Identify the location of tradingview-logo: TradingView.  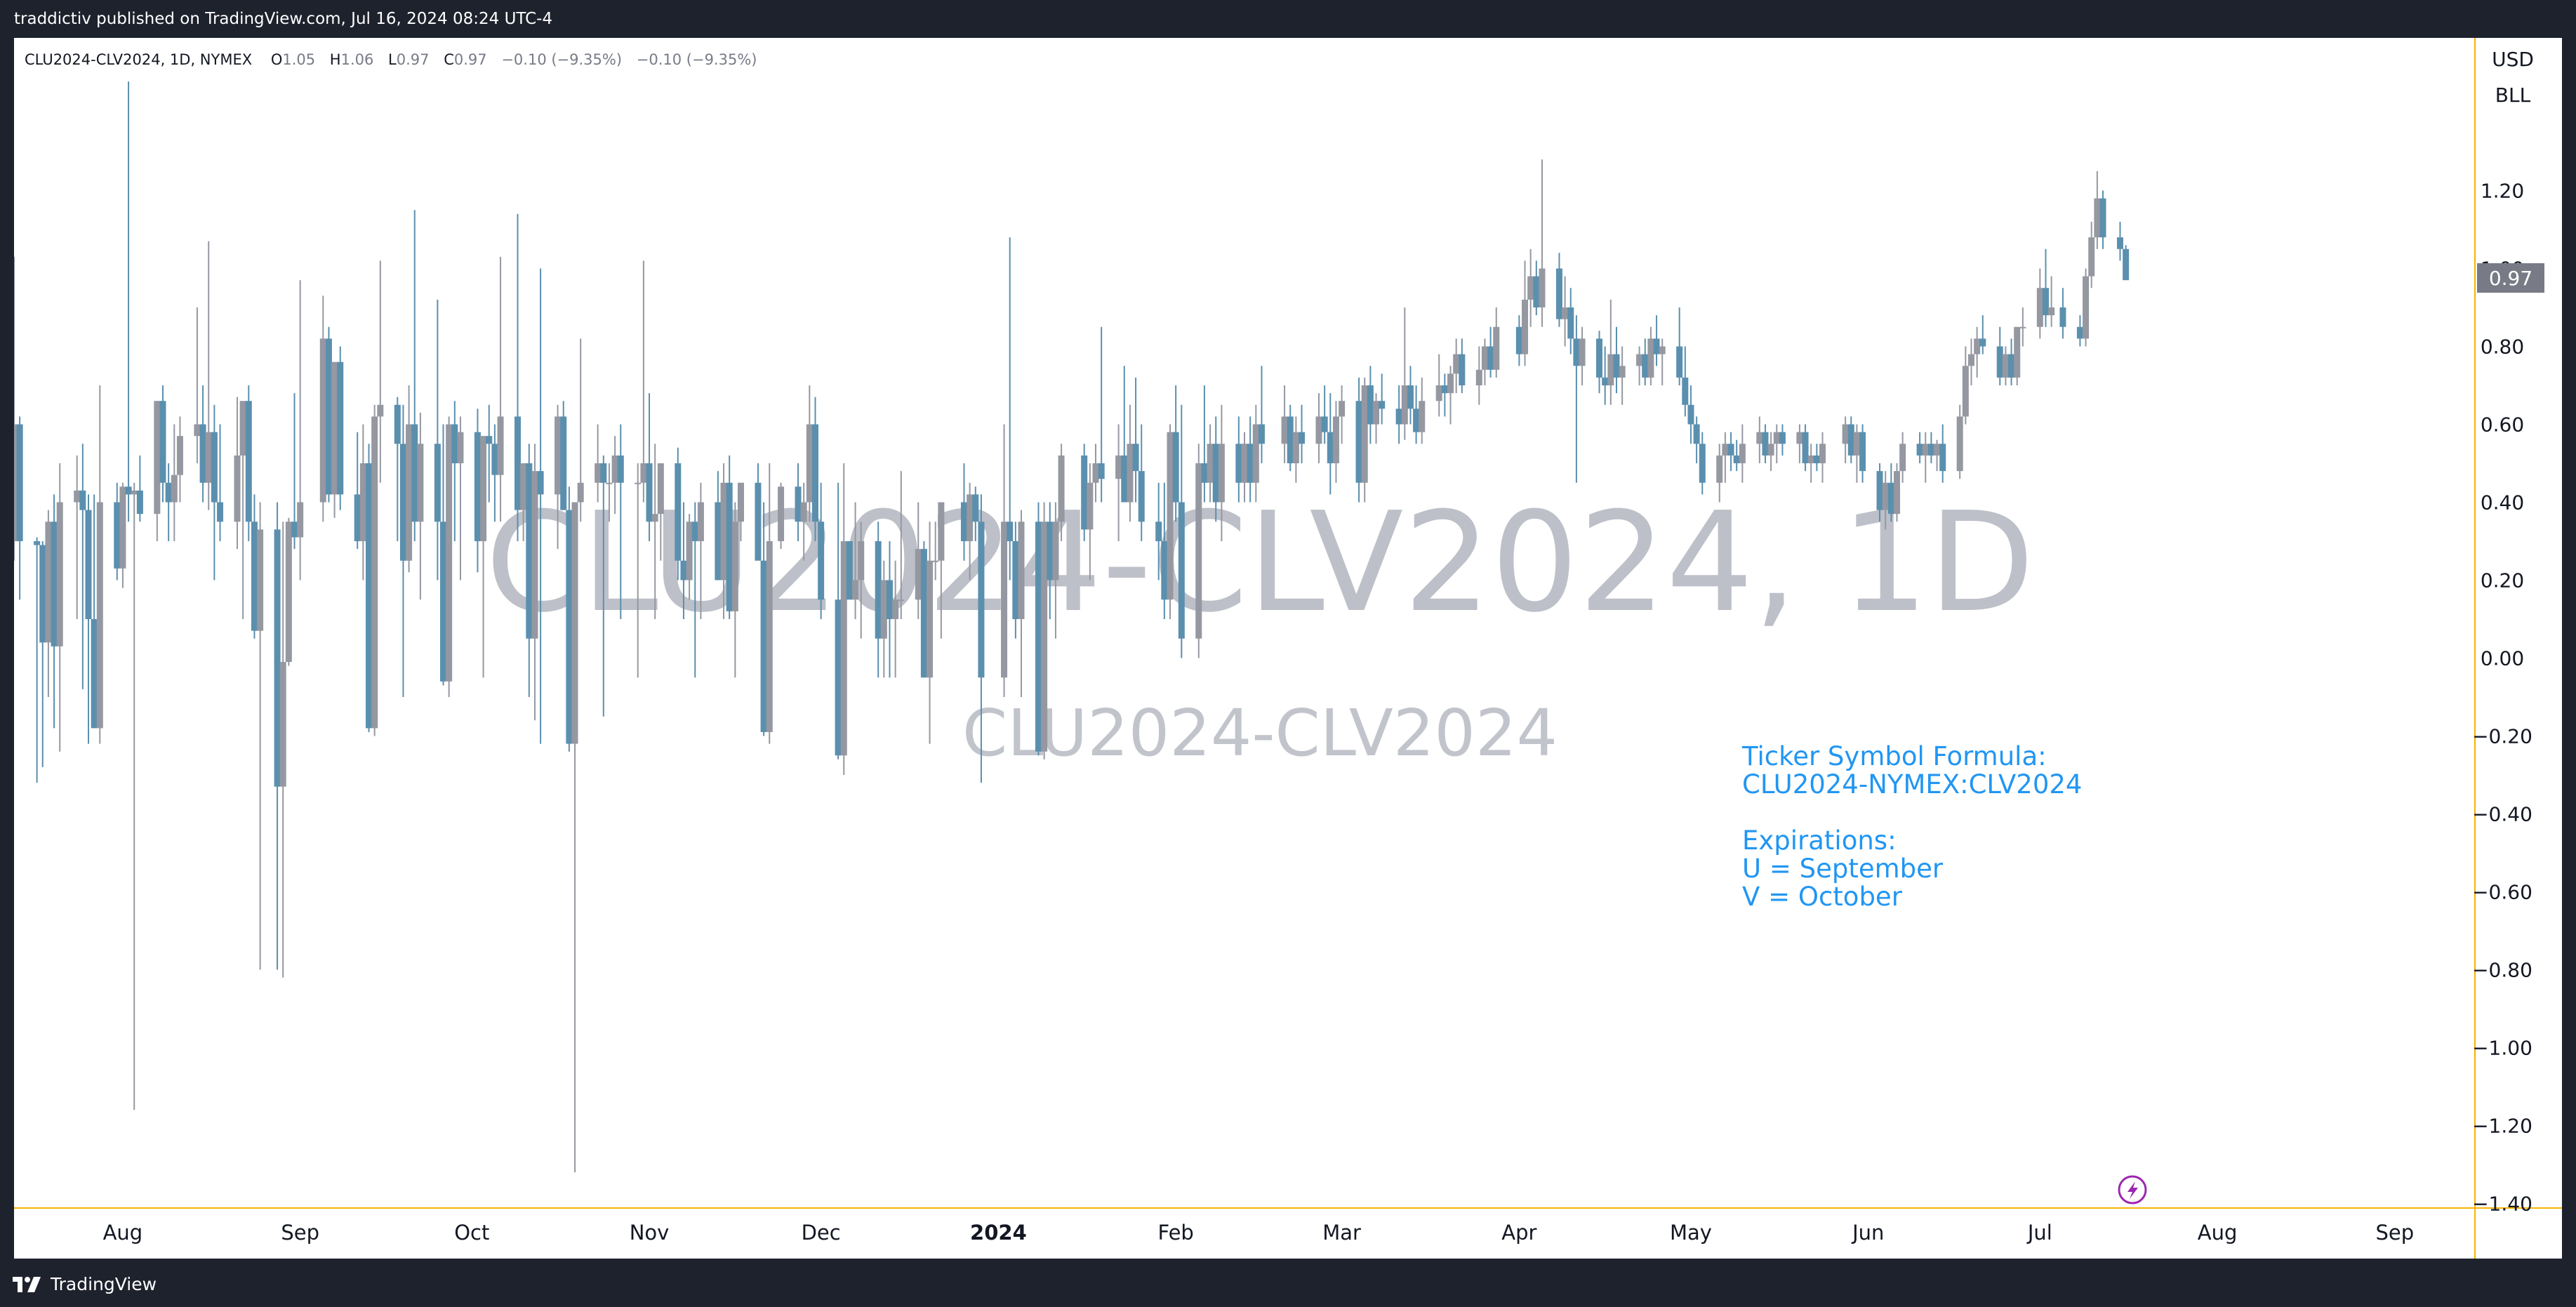
(85, 1284).